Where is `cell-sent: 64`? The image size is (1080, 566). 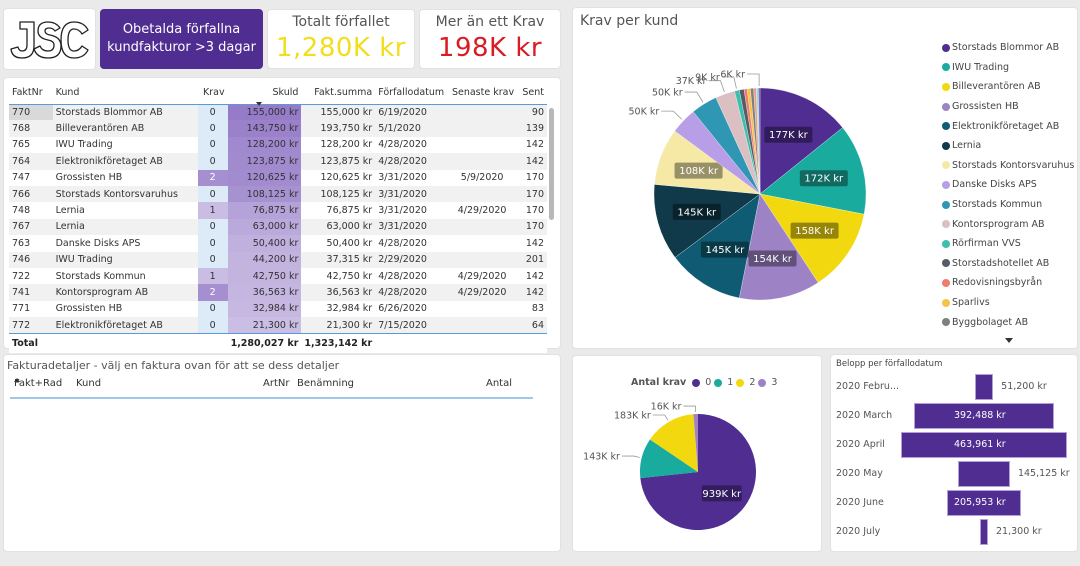
cell-sent: 64 is located at coordinates (532, 325).